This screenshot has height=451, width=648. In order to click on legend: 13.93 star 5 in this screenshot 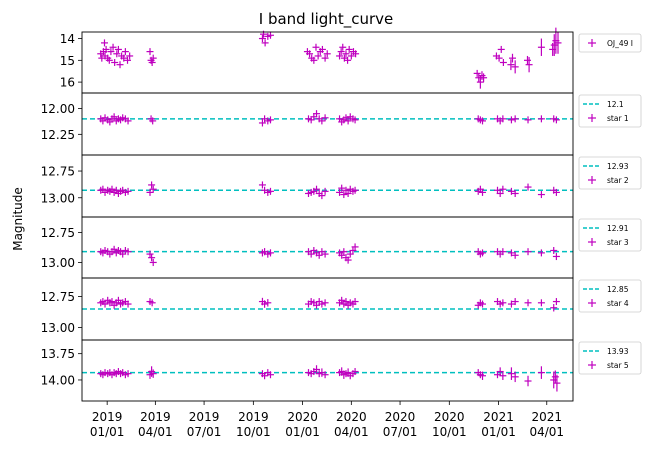, I will do `click(610, 358)`.